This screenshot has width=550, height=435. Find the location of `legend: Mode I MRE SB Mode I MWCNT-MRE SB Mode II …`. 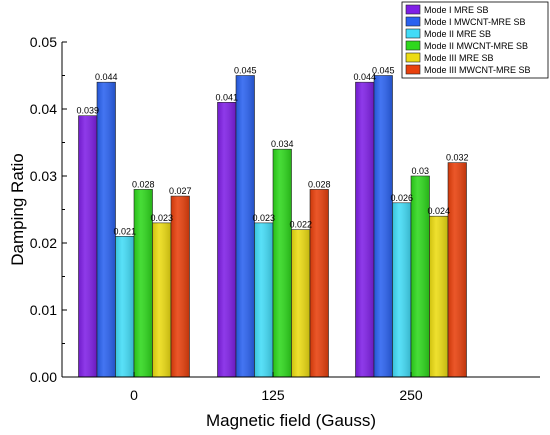

legend: Mode I MRE SB Mode I MWCNT-MRE SB Mode II … is located at coordinates (475, 40).